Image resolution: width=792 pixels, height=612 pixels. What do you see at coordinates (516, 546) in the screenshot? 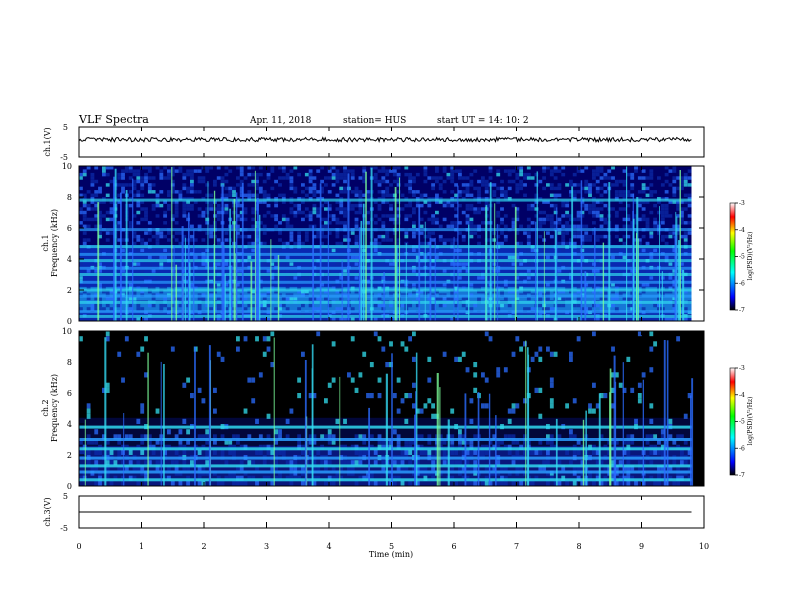
I see `x-tick-label: 7` at bounding box center [516, 546].